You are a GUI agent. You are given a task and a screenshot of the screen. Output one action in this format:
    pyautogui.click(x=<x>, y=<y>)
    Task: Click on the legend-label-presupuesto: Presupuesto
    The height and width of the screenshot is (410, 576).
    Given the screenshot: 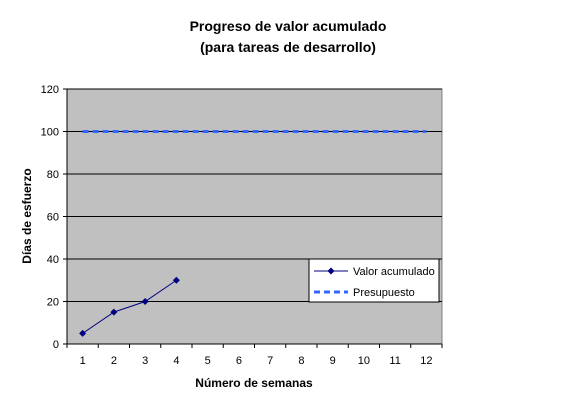 What is the action you would take?
    pyautogui.click(x=384, y=293)
    